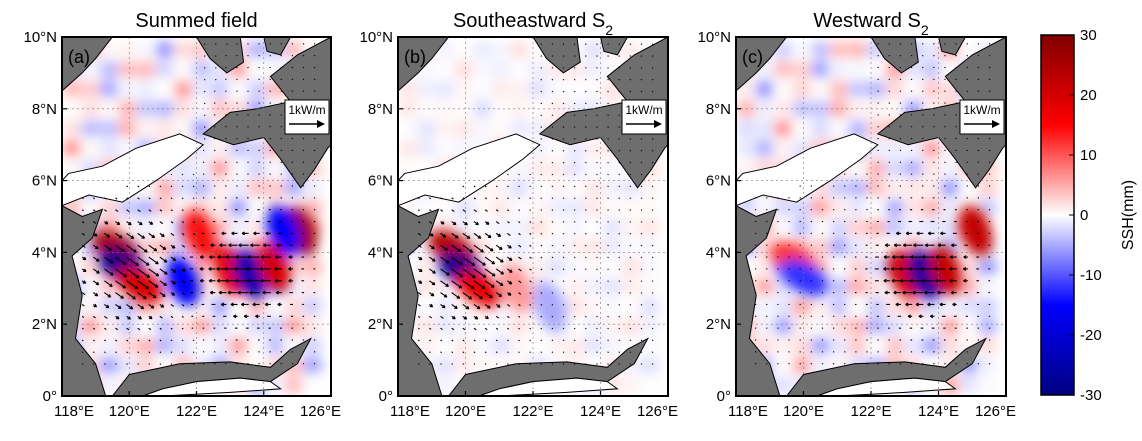  I want to click on colorbar-tick-label: 0, so click(1084, 215).